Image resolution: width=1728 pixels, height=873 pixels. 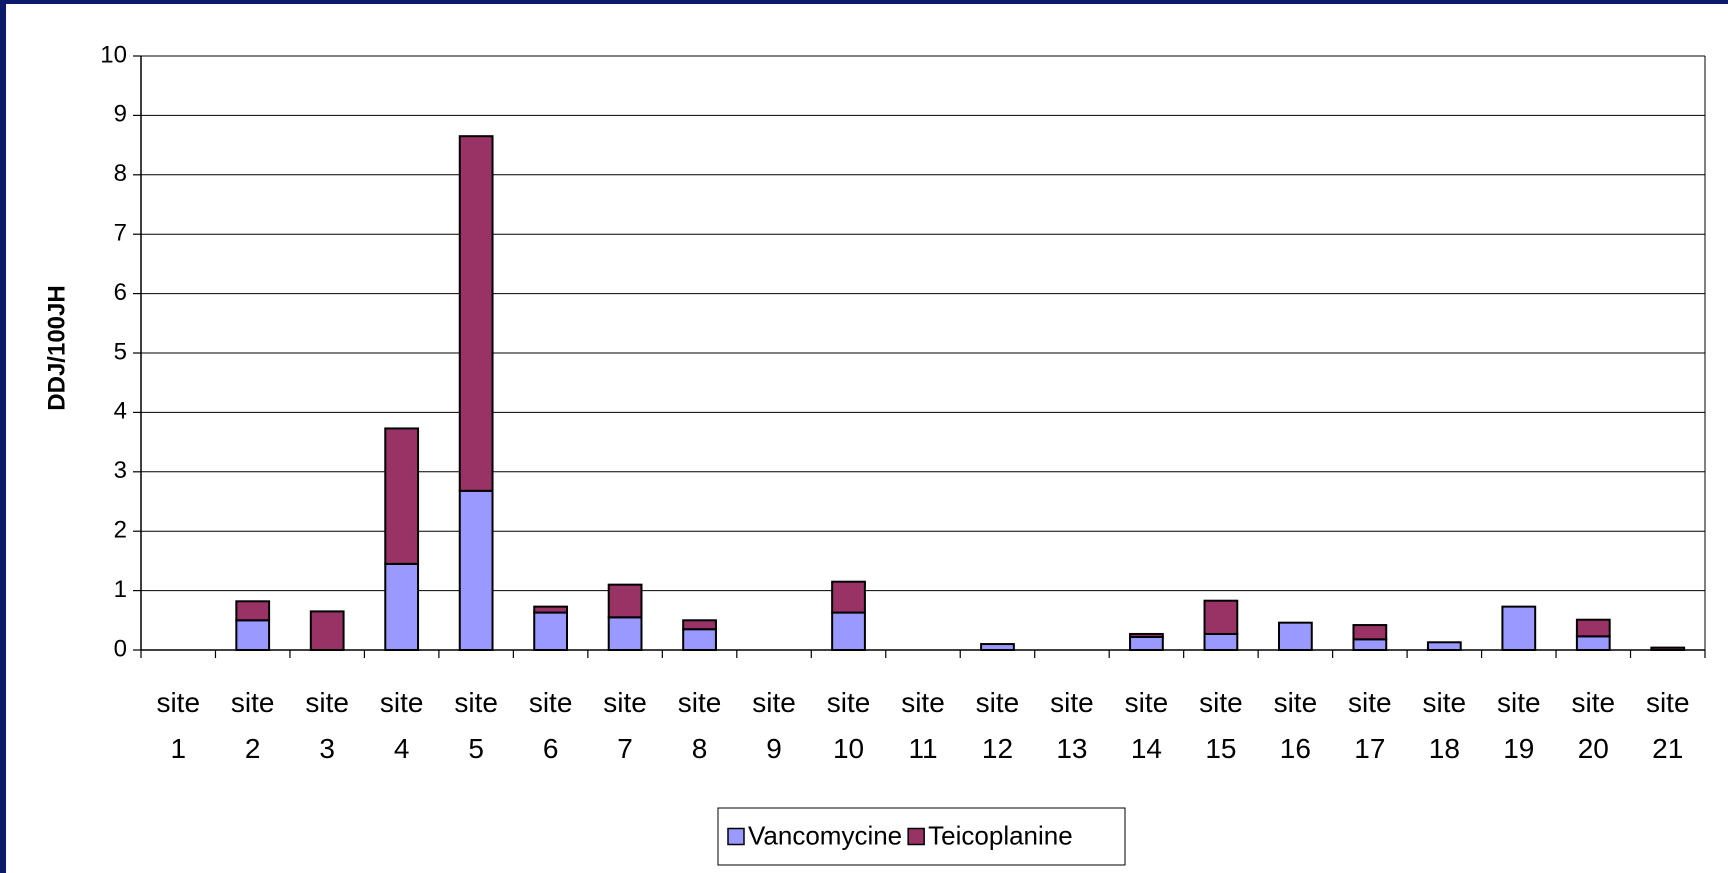 I want to click on x-tick-label: site 2, so click(x=252, y=725).